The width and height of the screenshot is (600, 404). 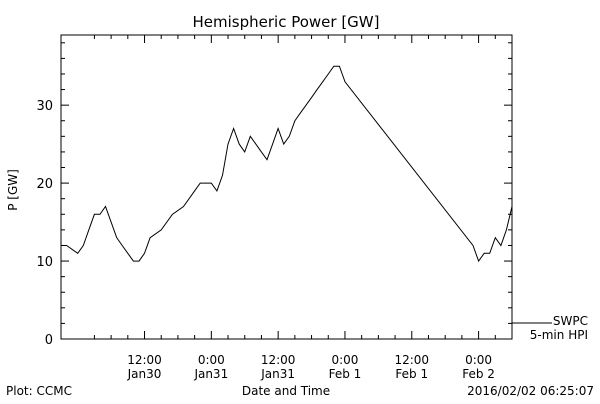 What do you see at coordinates (13, 190) in the screenshot?
I see `y-axis-label: P [GW]` at bounding box center [13, 190].